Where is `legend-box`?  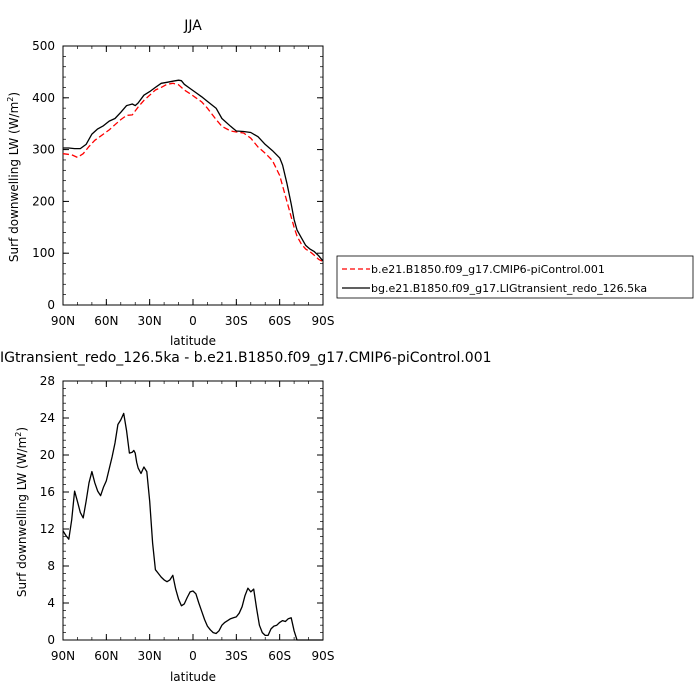
legend-box is located at coordinates (515, 277).